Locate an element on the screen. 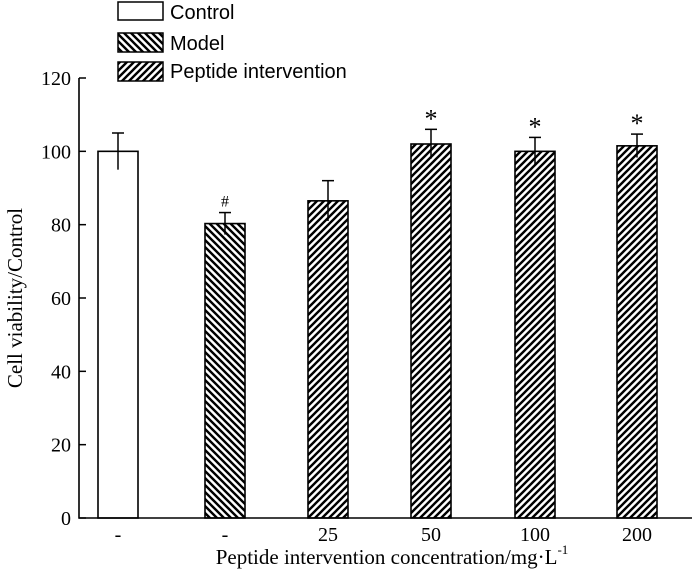 This screenshot has height=574, width=700. x-tick-label: 50 is located at coordinates (431, 535).